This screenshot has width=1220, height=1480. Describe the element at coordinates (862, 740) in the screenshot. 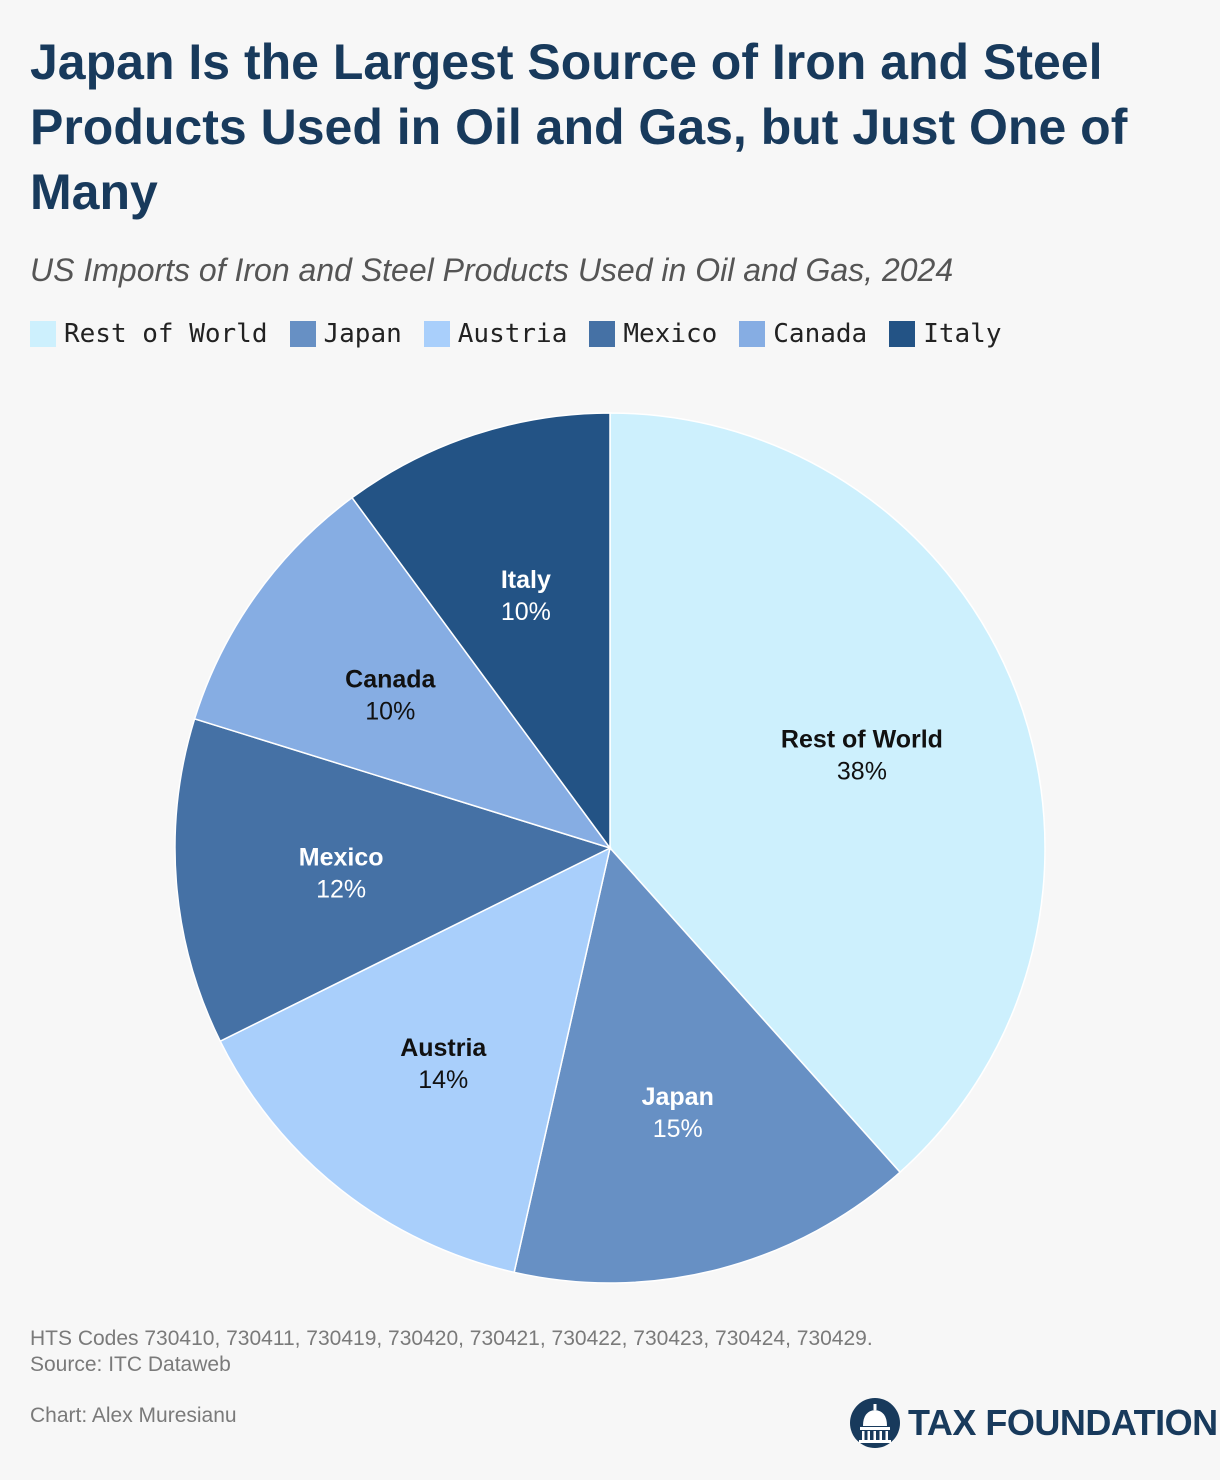

I see `slice-label-name: Rest of World` at that location.